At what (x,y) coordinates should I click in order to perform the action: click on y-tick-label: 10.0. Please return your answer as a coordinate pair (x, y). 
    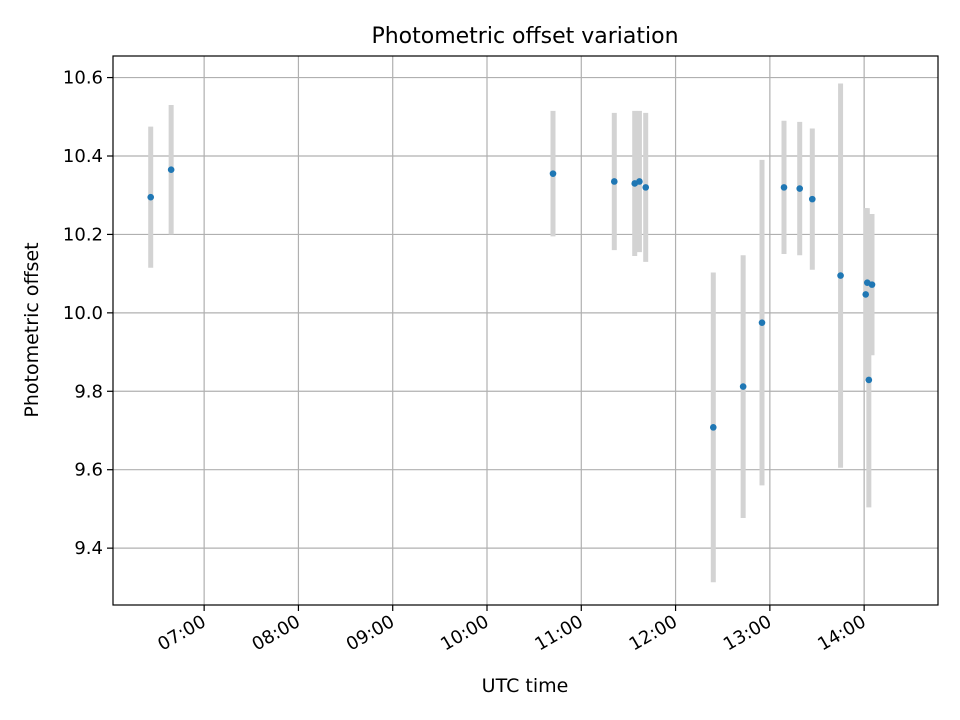
    Looking at the image, I should click on (83, 313).